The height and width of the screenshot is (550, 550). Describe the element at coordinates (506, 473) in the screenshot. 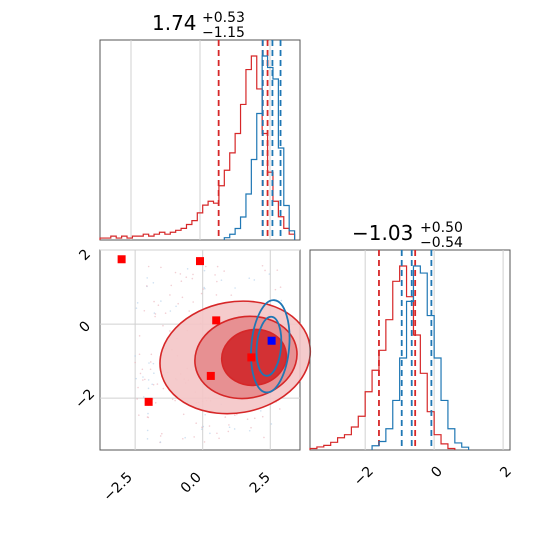

I see `hist2-xtick-label: 2` at that location.